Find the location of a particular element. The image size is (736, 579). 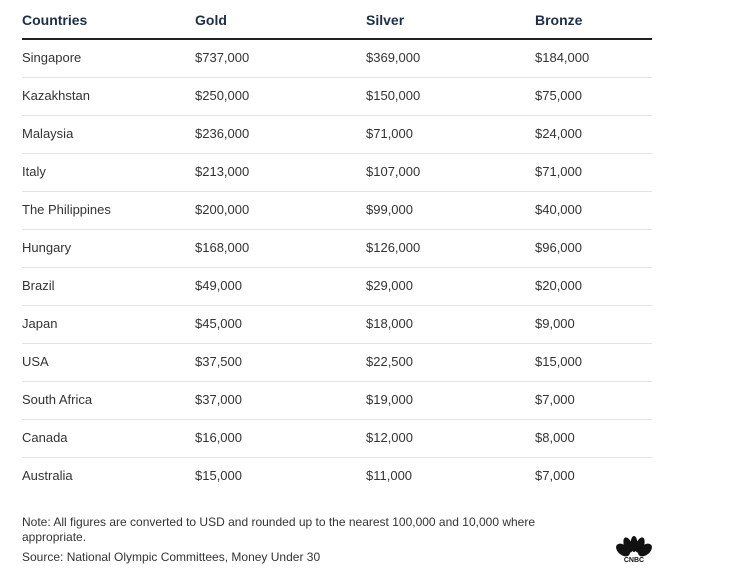

value-cell: $16,000 is located at coordinates (218, 437).